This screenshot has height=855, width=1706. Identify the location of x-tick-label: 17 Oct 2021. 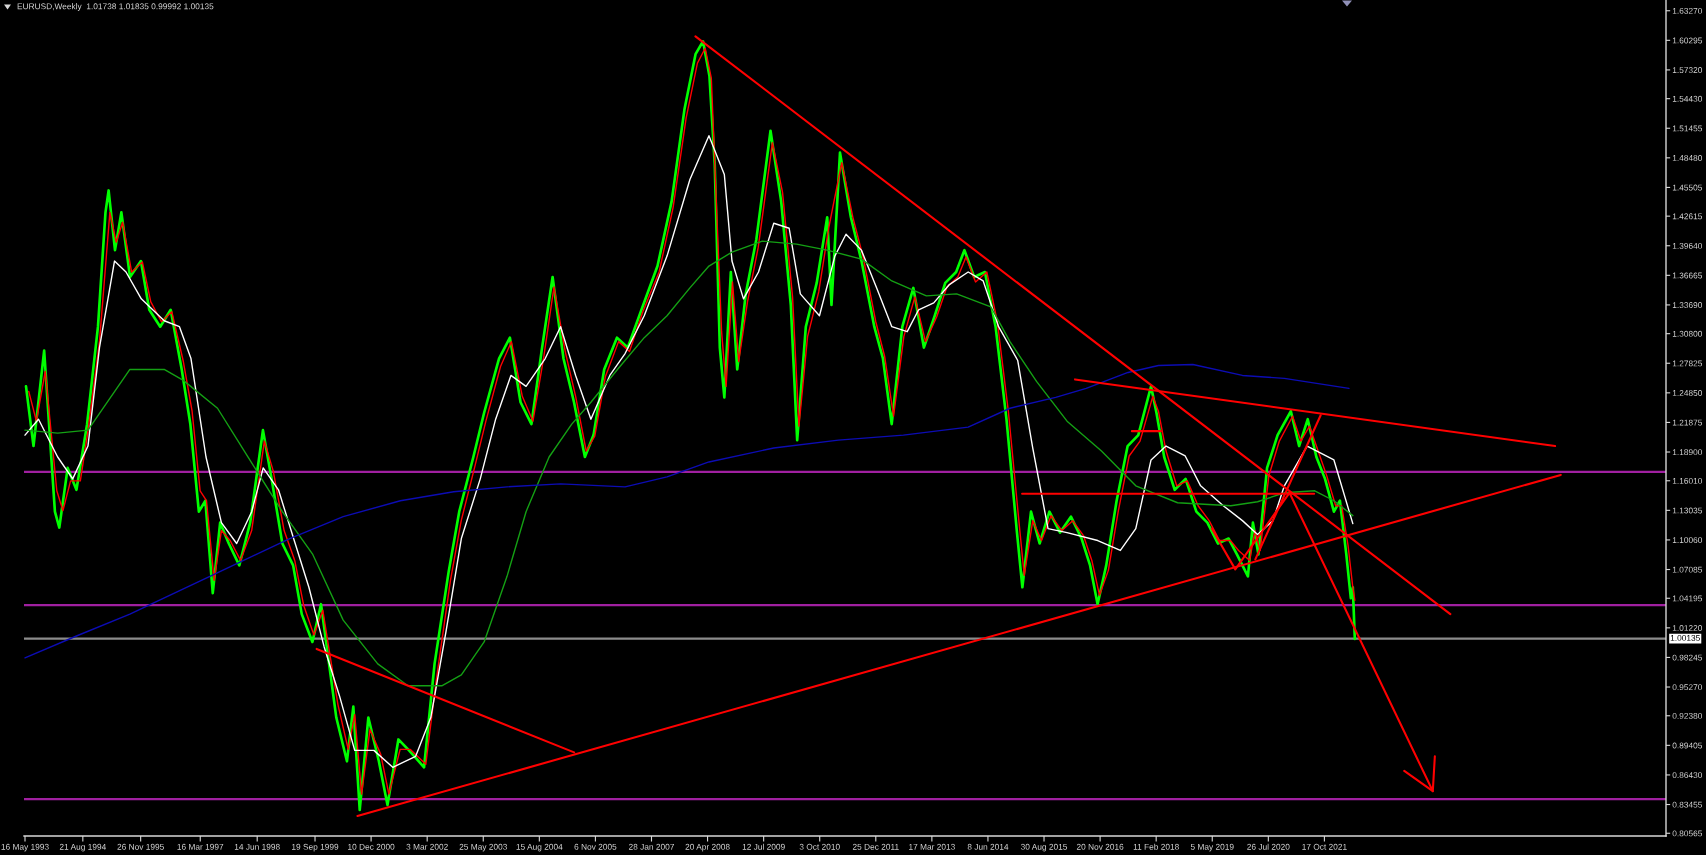
(1324, 846).